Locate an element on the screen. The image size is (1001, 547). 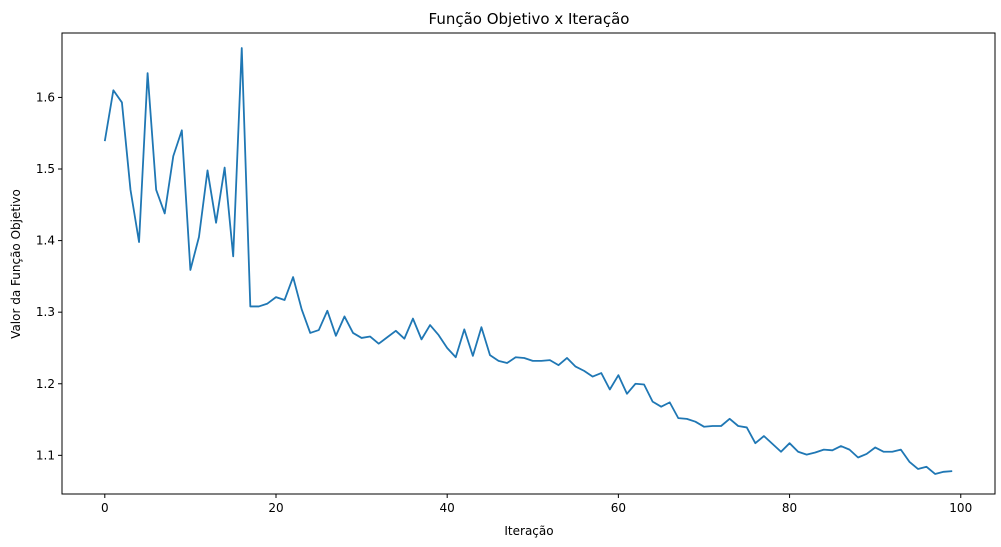
y-tick-label-1.2: 1.2 is located at coordinates (45, 384).